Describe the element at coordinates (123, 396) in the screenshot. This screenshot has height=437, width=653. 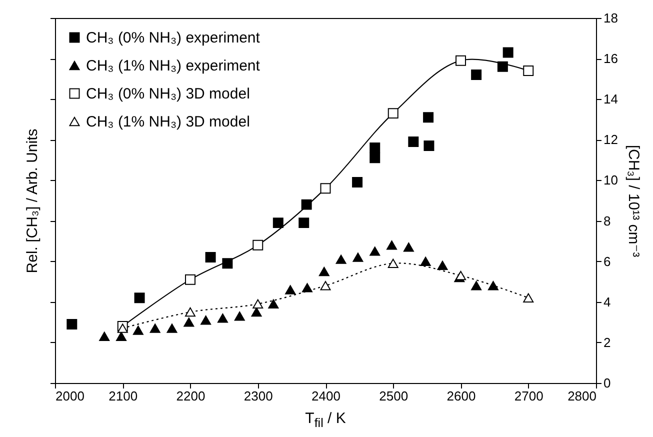
I see `x-tick-label: 2100` at that location.